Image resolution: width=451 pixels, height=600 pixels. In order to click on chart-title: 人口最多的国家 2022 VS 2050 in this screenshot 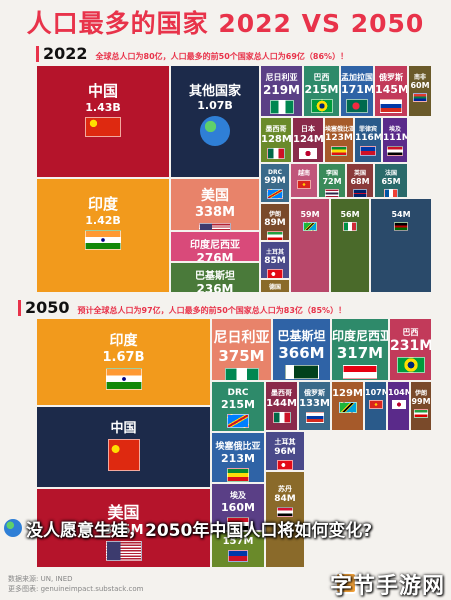, I will do `click(225, 23)`.